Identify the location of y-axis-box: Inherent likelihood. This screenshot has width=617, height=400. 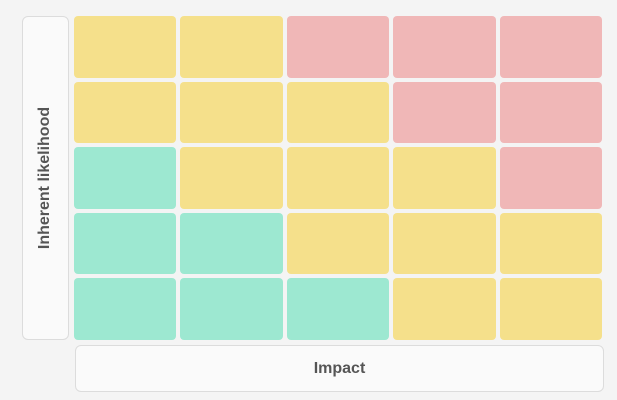
(45, 178).